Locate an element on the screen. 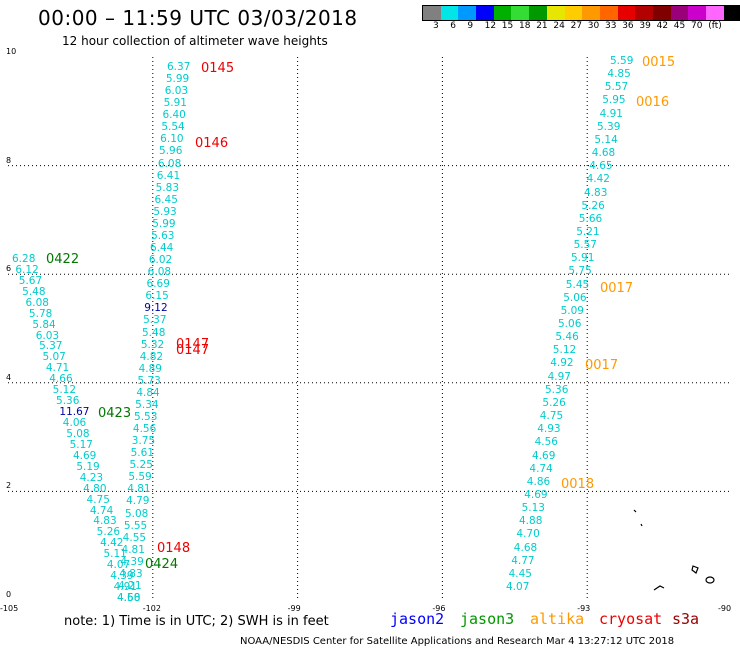 The image size is (740, 650). pass-time-label: 0015 is located at coordinates (659, 62).